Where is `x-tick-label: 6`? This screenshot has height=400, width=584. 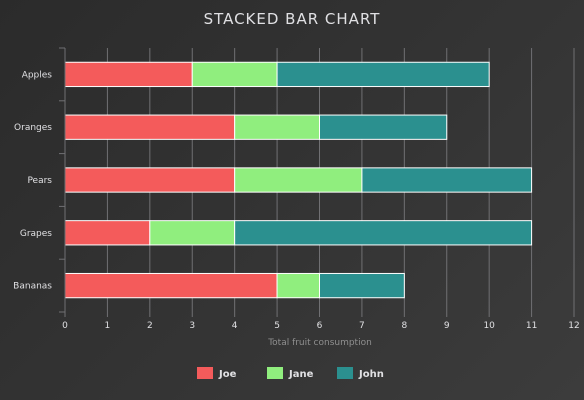 x-tick-label: 6 is located at coordinates (320, 326).